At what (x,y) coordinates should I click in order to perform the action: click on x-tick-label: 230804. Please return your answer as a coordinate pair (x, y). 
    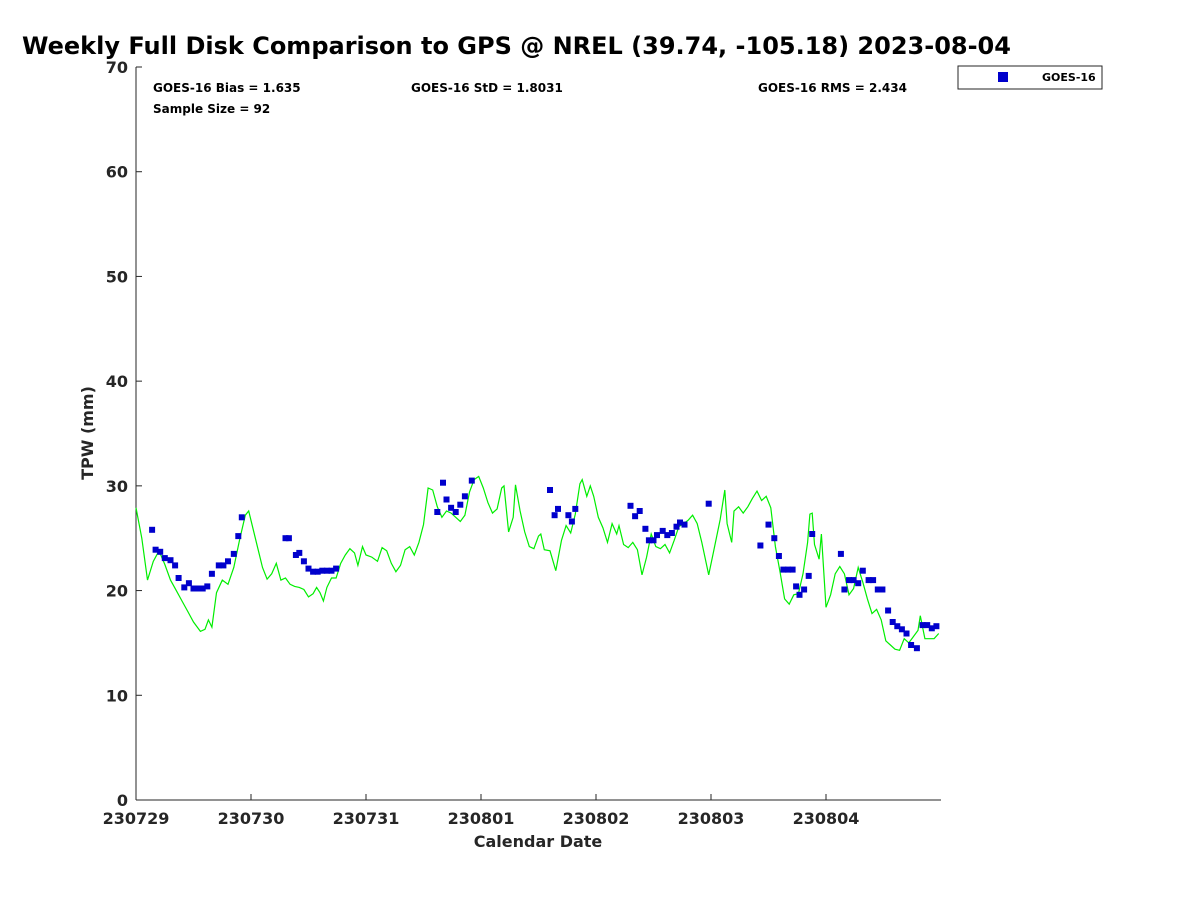
    Looking at the image, I should click on (826, 818).